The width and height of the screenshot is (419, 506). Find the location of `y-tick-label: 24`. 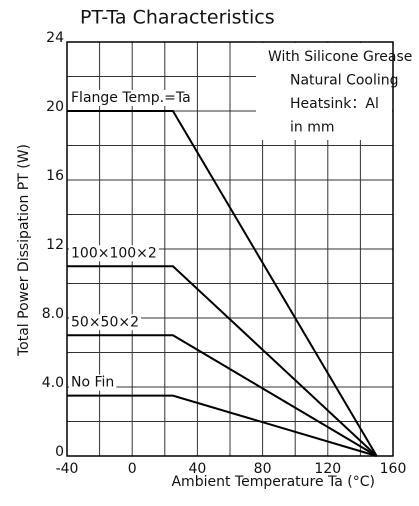

y-tick-label: 24 is located at coordinates (55, 38).